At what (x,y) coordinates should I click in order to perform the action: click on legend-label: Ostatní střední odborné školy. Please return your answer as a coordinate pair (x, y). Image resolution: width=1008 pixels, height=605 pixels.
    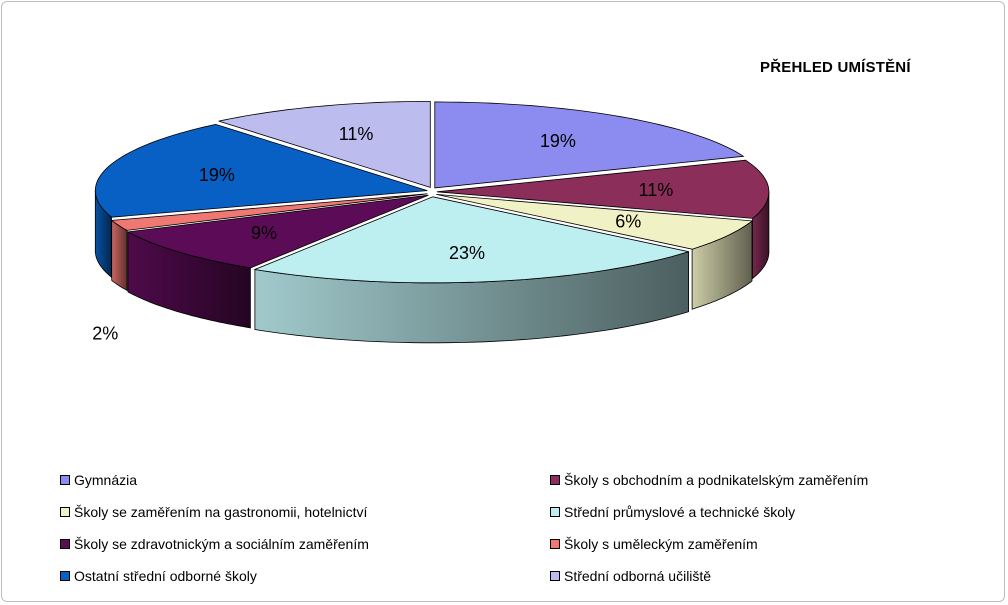
    Looking at the image, I should click on (165, 576).